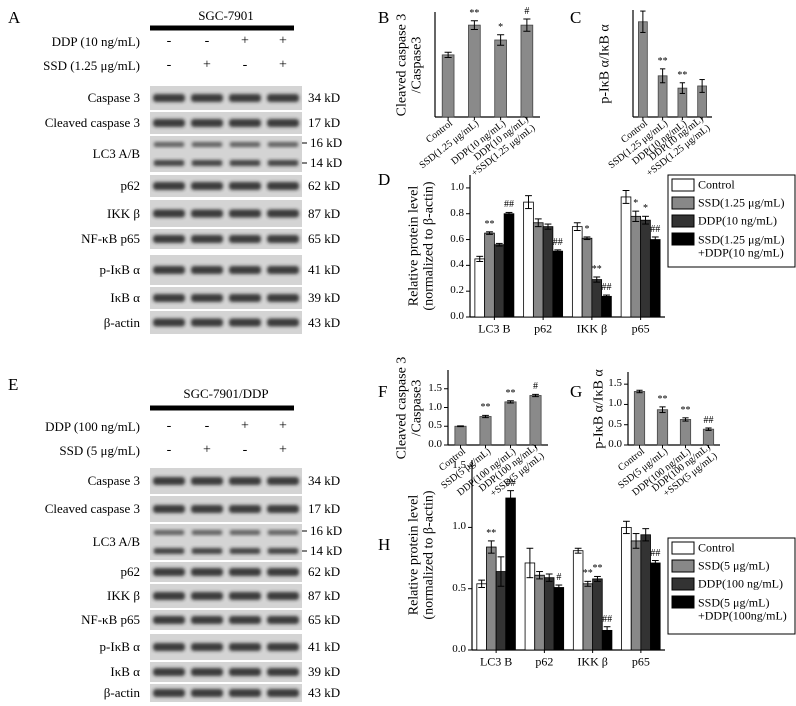 Image resolution: width=796 pixels, height=706 pixels. Describe the element at coordinates (92, 123) in the screenshot. I see `protein-name: Cleaved caspase 3` at that location.